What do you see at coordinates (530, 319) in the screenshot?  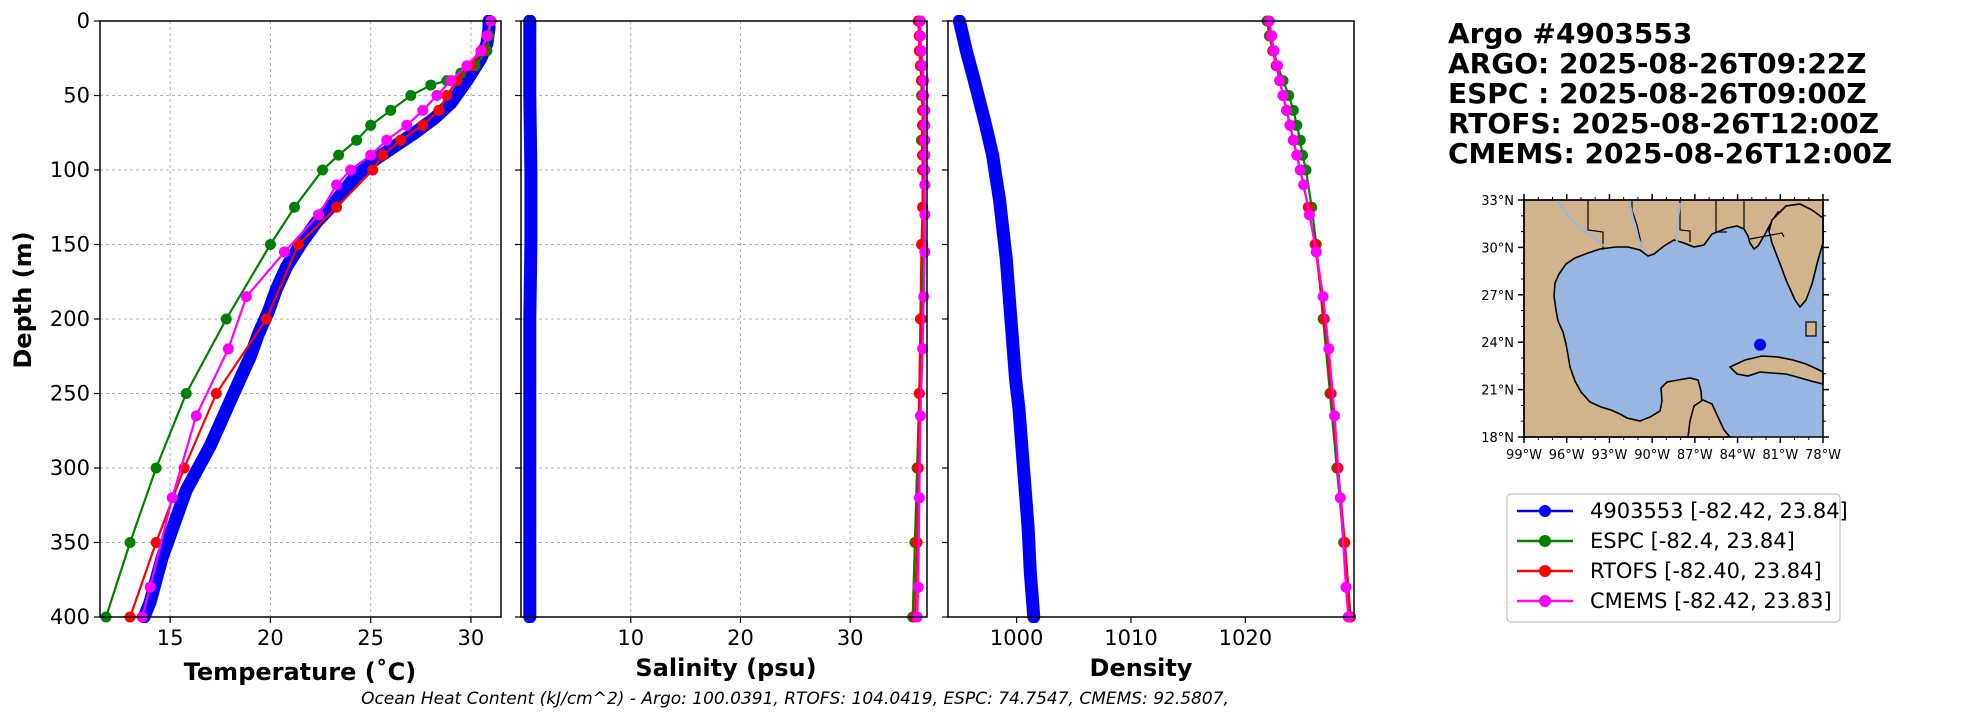 I see `salinity-series-4903553-line` at bounding box center [530, 319].